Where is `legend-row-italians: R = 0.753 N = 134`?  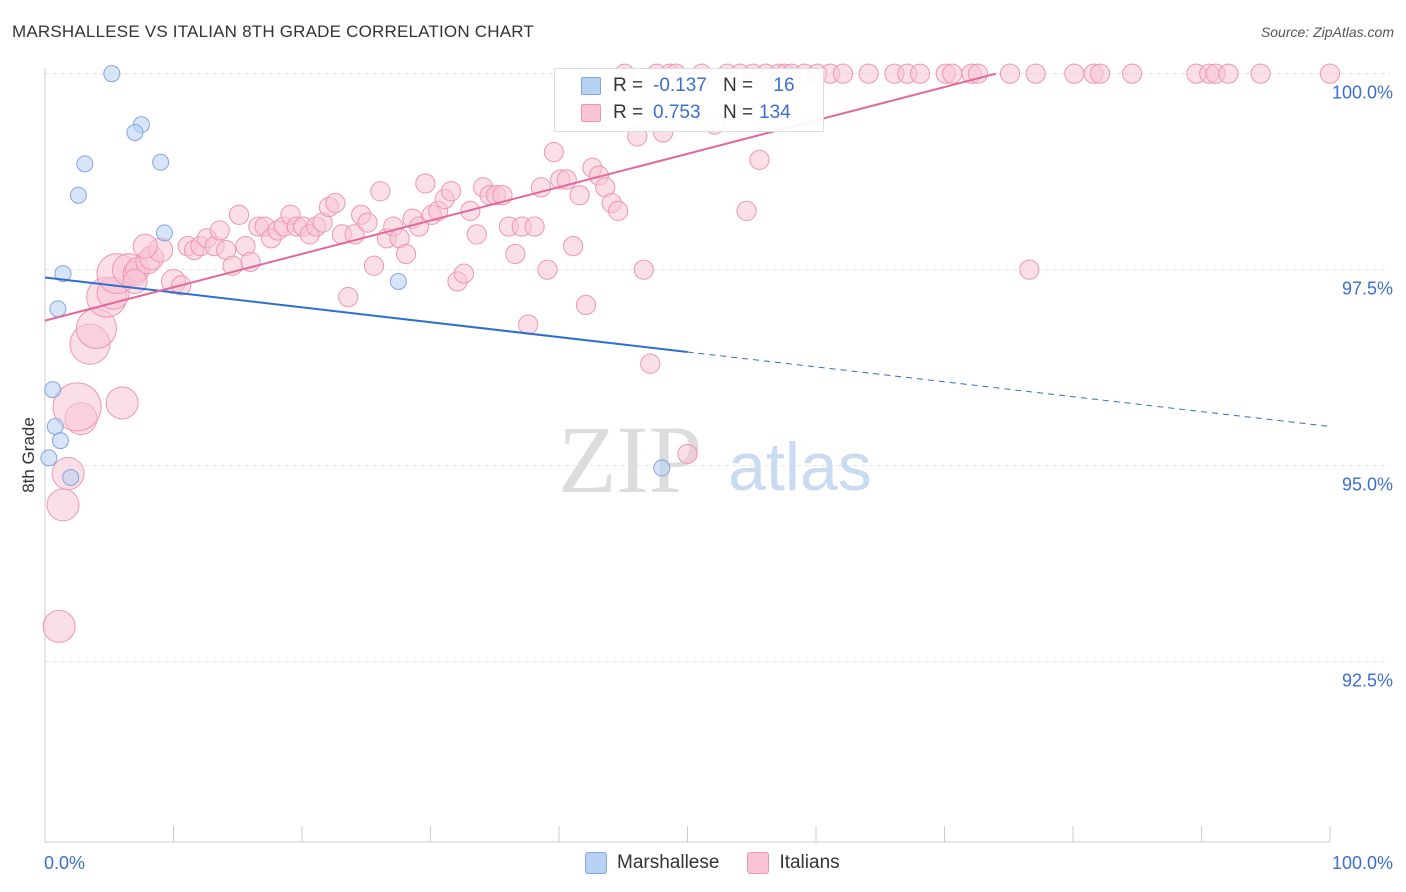 legend-row-italians: R = 0.753 N = 134 is located at coordinates (695, 113).